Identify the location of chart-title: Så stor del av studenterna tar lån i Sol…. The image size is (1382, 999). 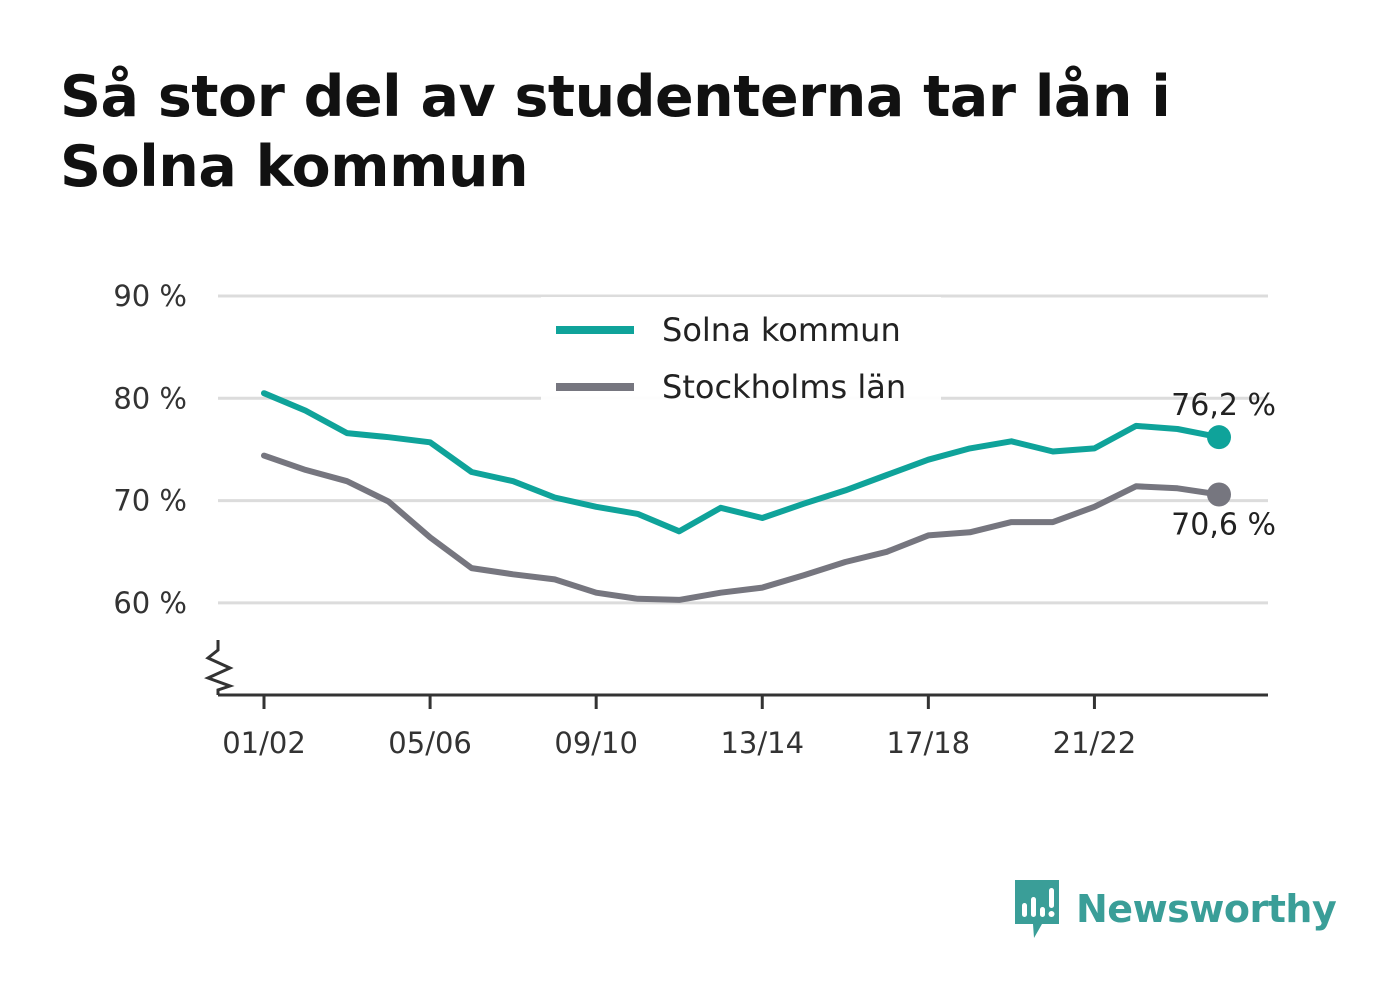
(615, 132).